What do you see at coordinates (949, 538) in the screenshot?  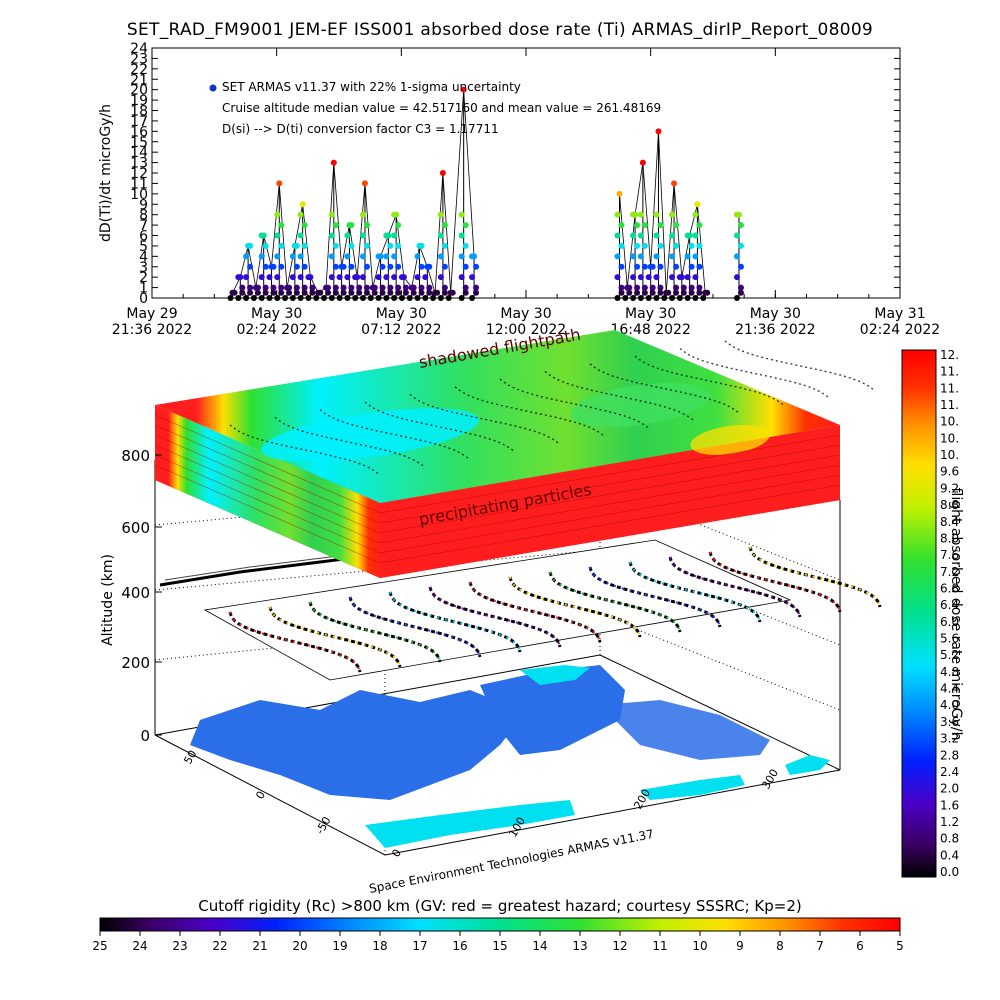 I see `colorbar-tick-label: 8.0` at bounding box center [949, 538].